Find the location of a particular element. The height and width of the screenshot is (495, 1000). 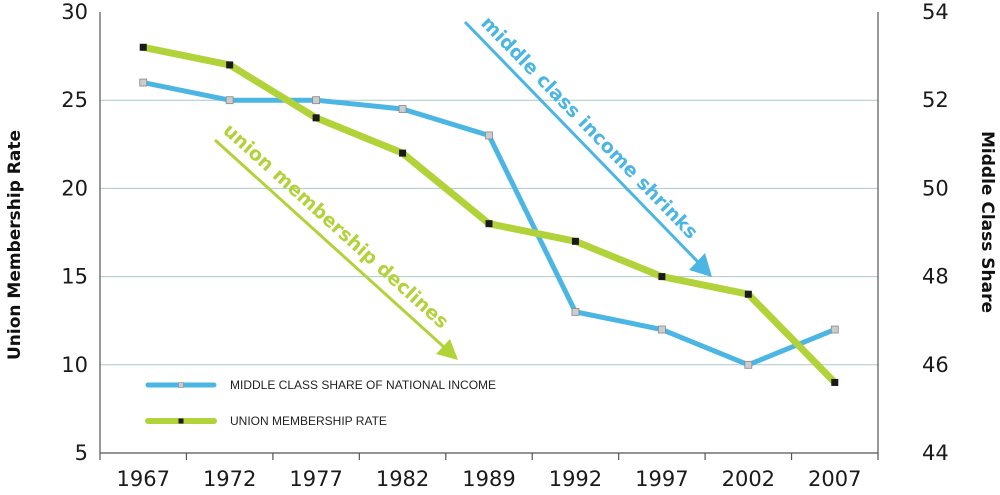

annotation-union-arrowhead is located at coordinates (447, 349).